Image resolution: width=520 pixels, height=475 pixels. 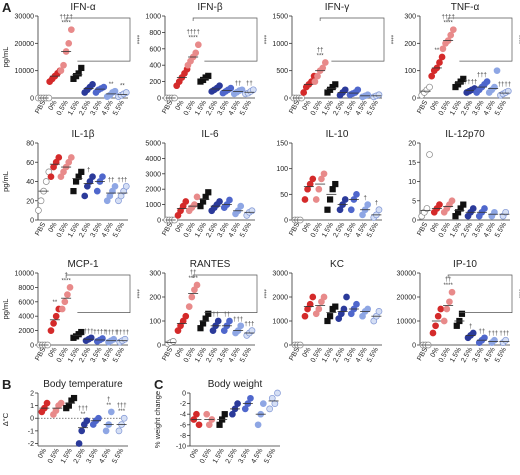 What do you see at coordinates (7, 7) in the screenshot?
I see `panel-label: A` at bounding box center [7, 7].